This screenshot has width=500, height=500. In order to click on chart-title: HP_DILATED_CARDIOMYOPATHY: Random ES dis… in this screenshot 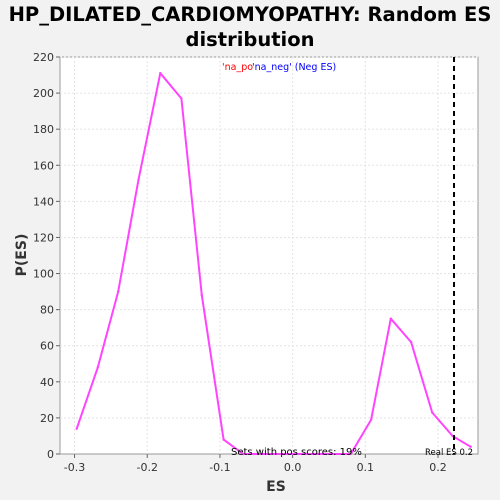, I will do `click(250, 27)`.